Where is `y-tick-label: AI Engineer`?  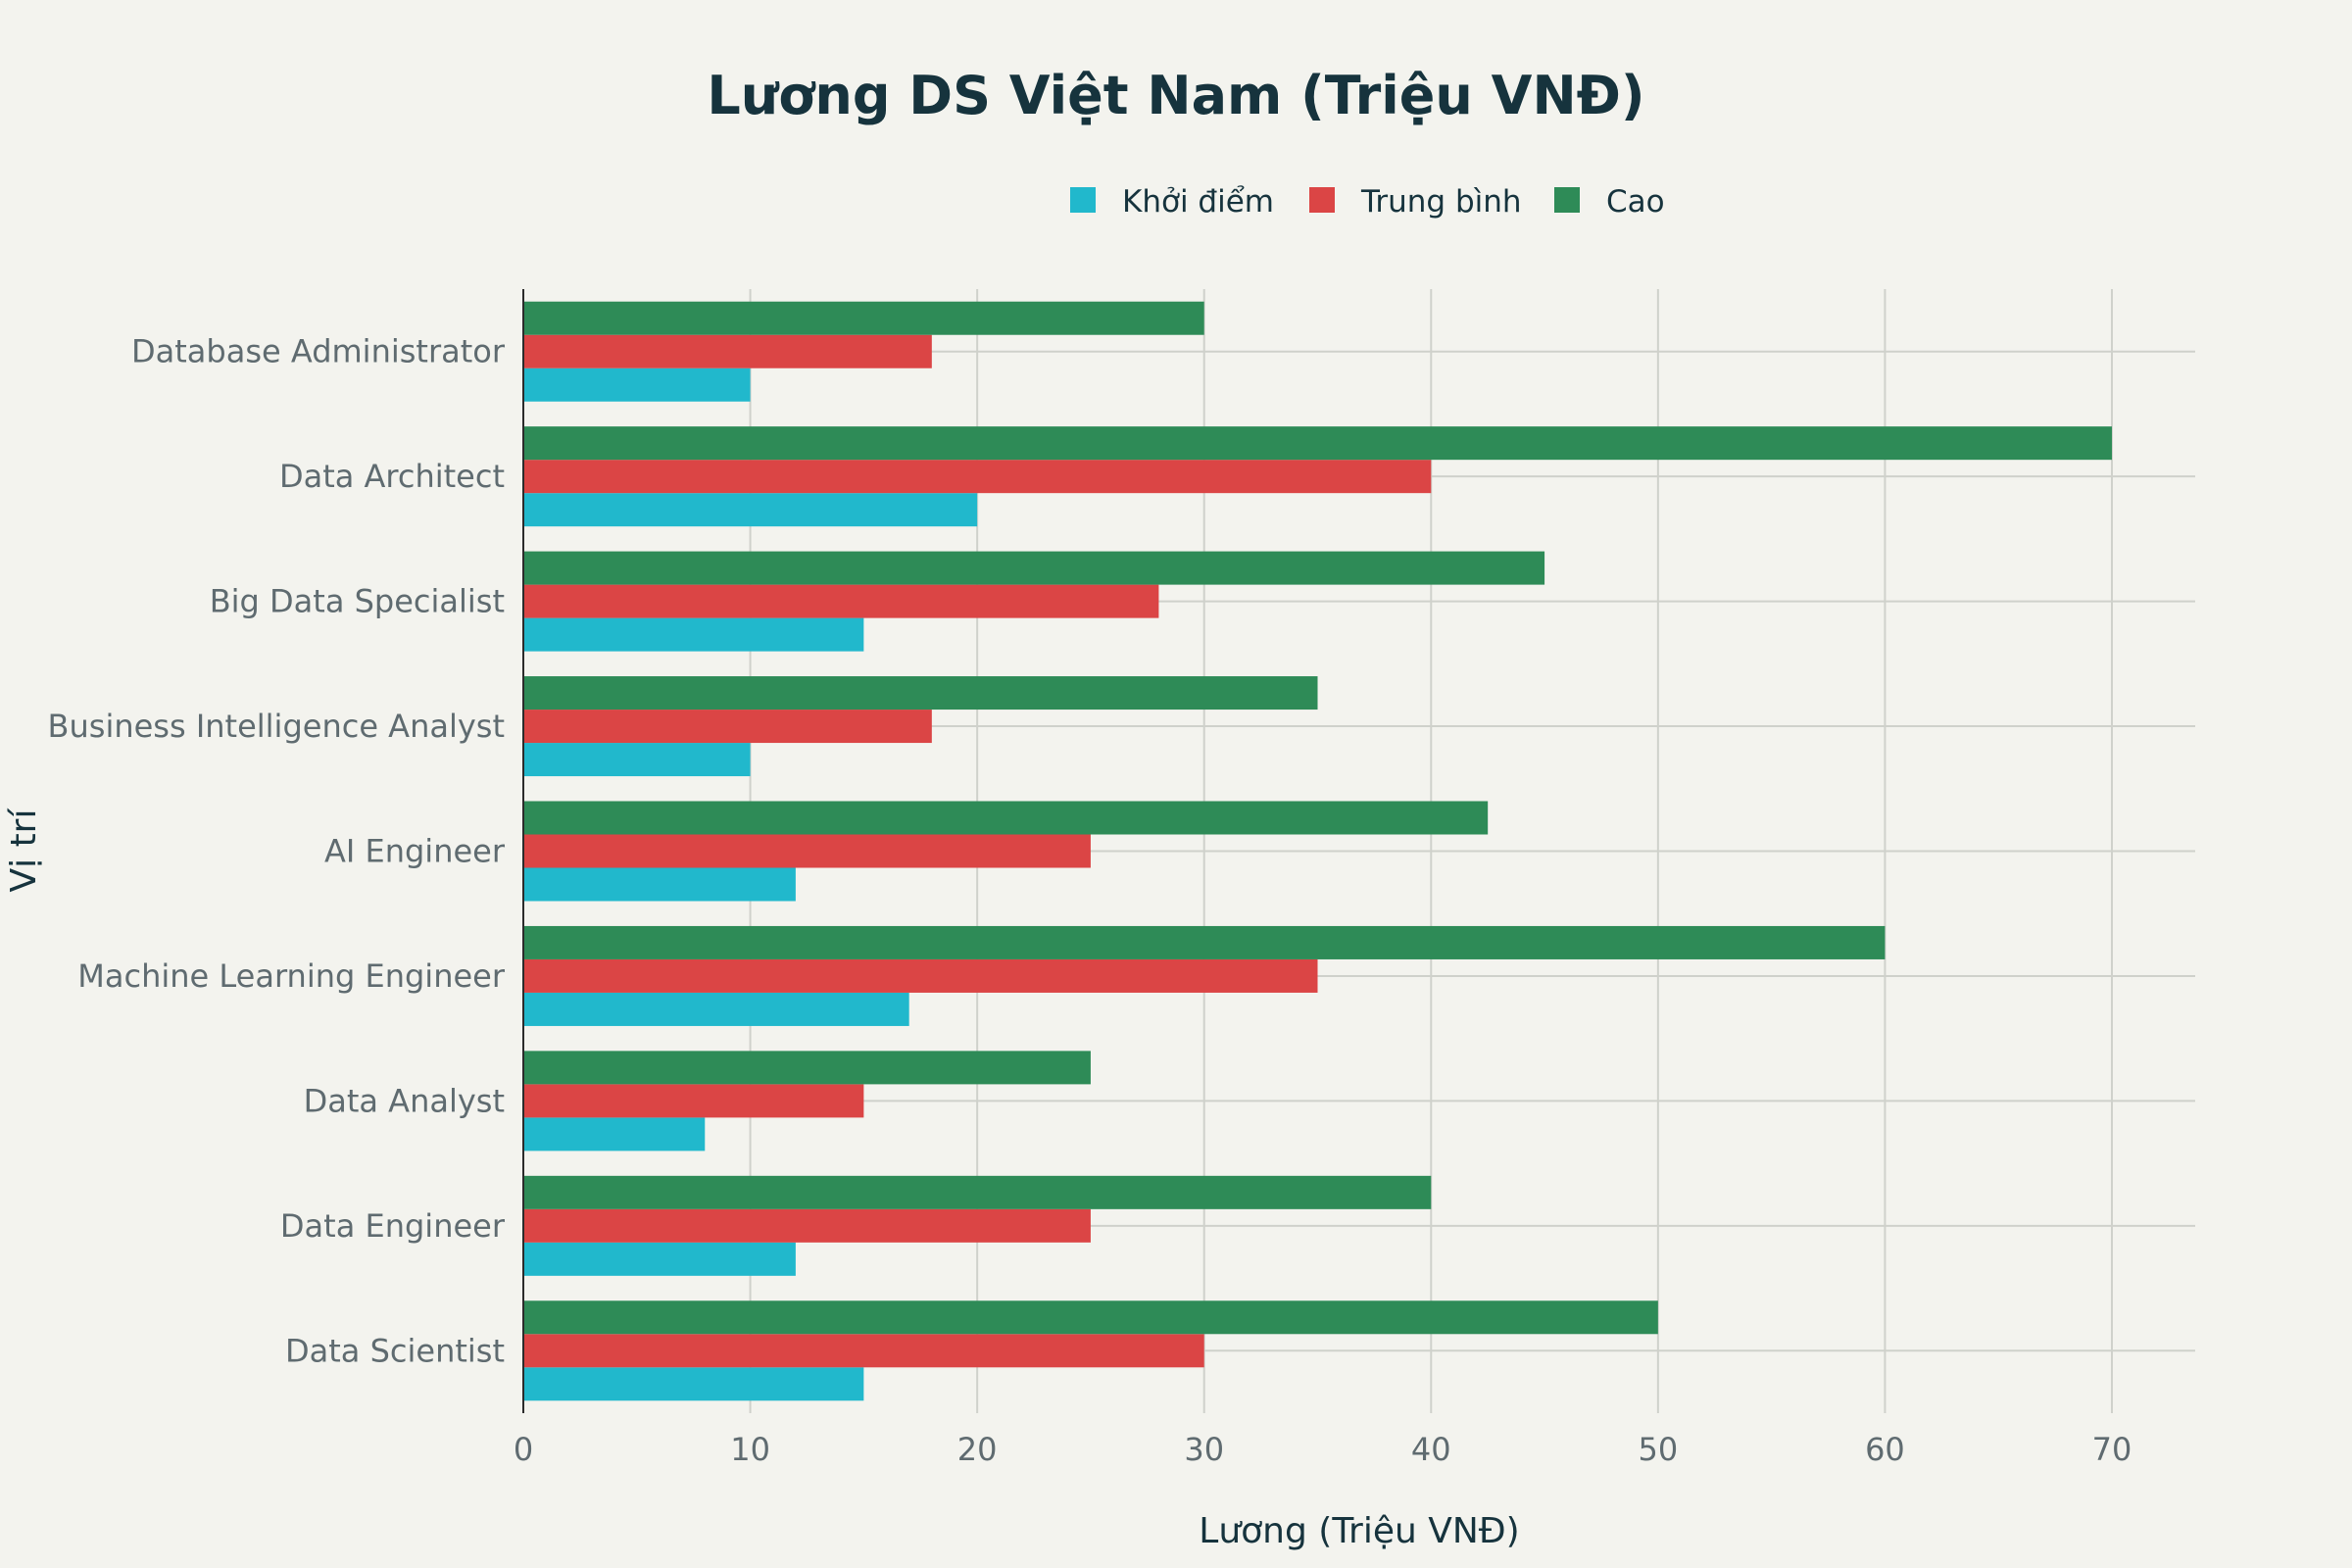
y-tick-label: AI Engineer is located at coordinates (415, 851).